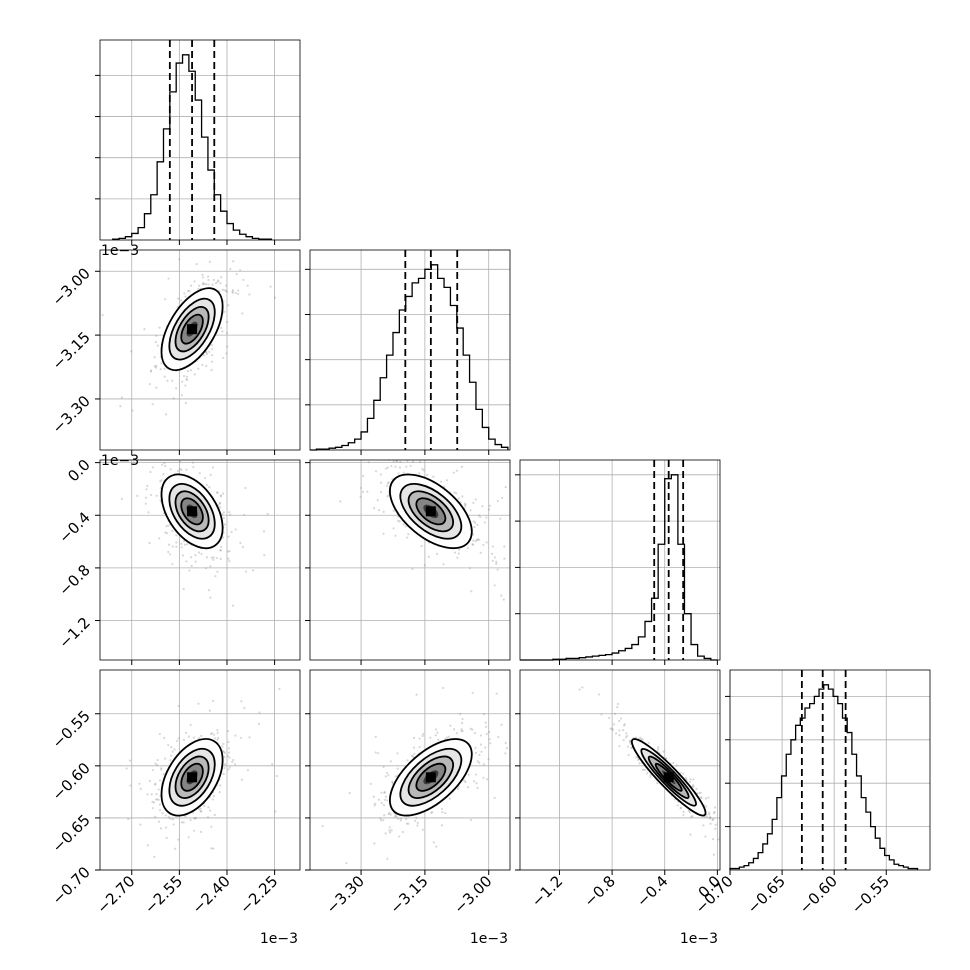 Image resolution: width=970 pixels, height=970 pixels. Describe the element at coordinates (115, 894) in the screenshot. I see `x-tick-label: −2.70` at that location.